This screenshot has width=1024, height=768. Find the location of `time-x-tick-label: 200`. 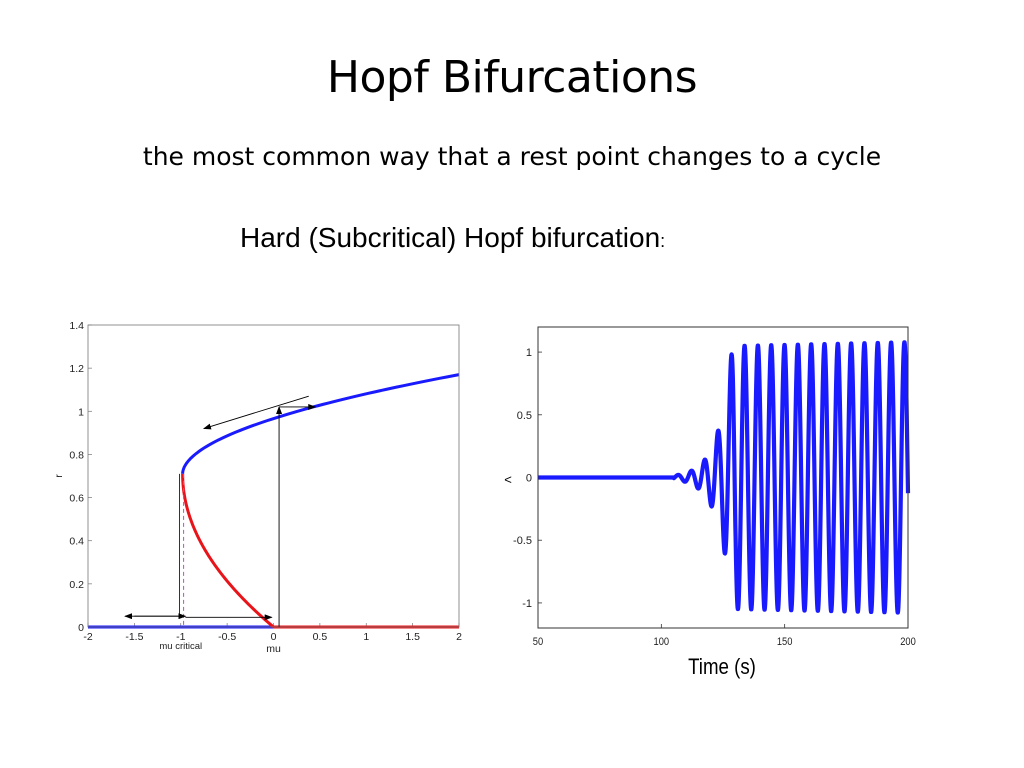

time-x-tick-label: 200 is located at coordinates (908, 642).